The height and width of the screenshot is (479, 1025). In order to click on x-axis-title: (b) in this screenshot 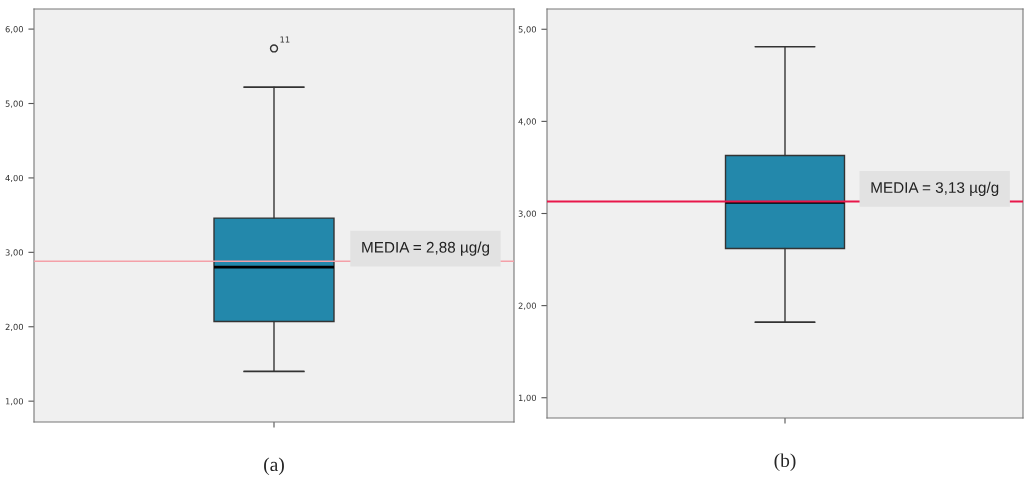, I will do `click(785, 462)`.